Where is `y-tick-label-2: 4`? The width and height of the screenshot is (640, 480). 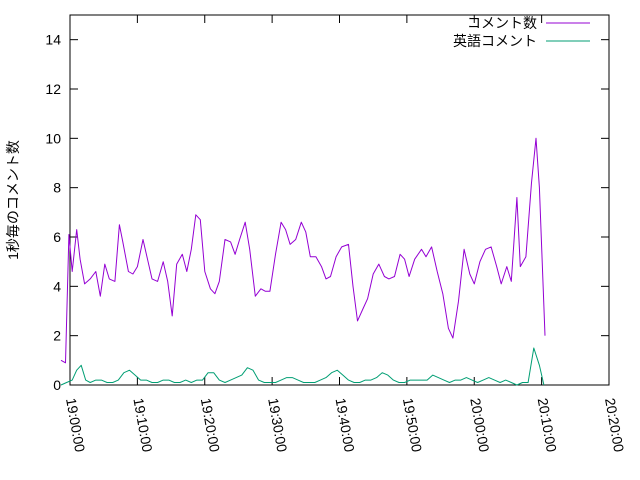
y-tick-label-2: 4 is located at coordinates (57, 286).